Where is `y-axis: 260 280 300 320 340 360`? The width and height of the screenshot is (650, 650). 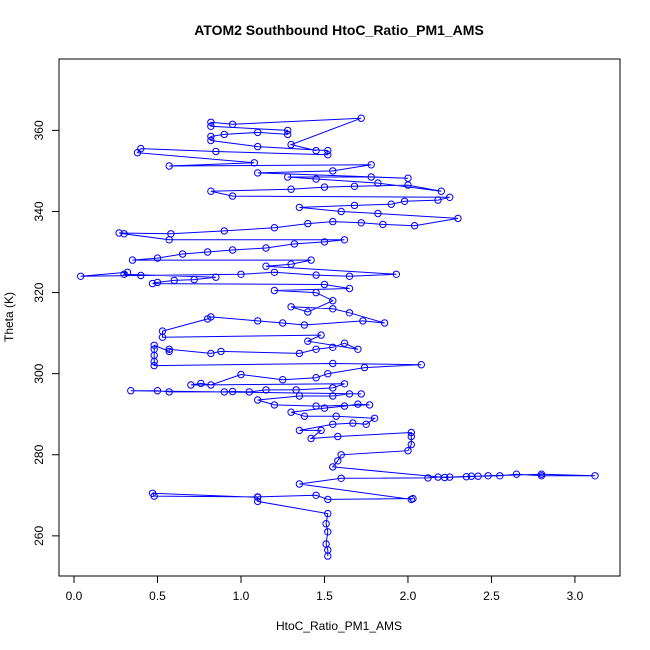 y-axis: 260 280 300 320 340 360 is located at coordinates (46, 333).